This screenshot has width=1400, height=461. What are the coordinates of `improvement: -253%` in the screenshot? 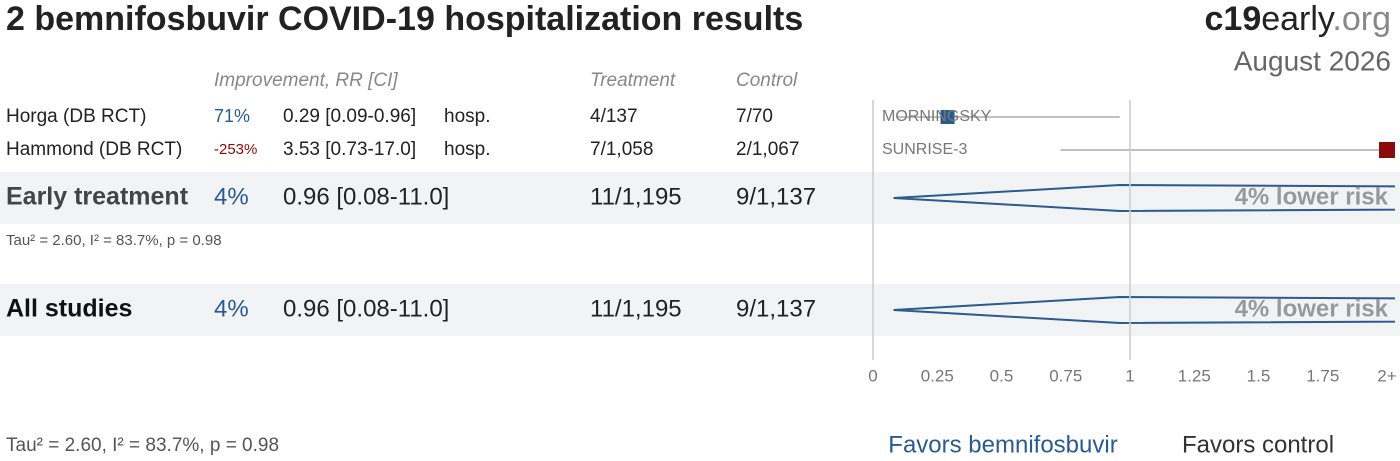 It's located at (235, 149).